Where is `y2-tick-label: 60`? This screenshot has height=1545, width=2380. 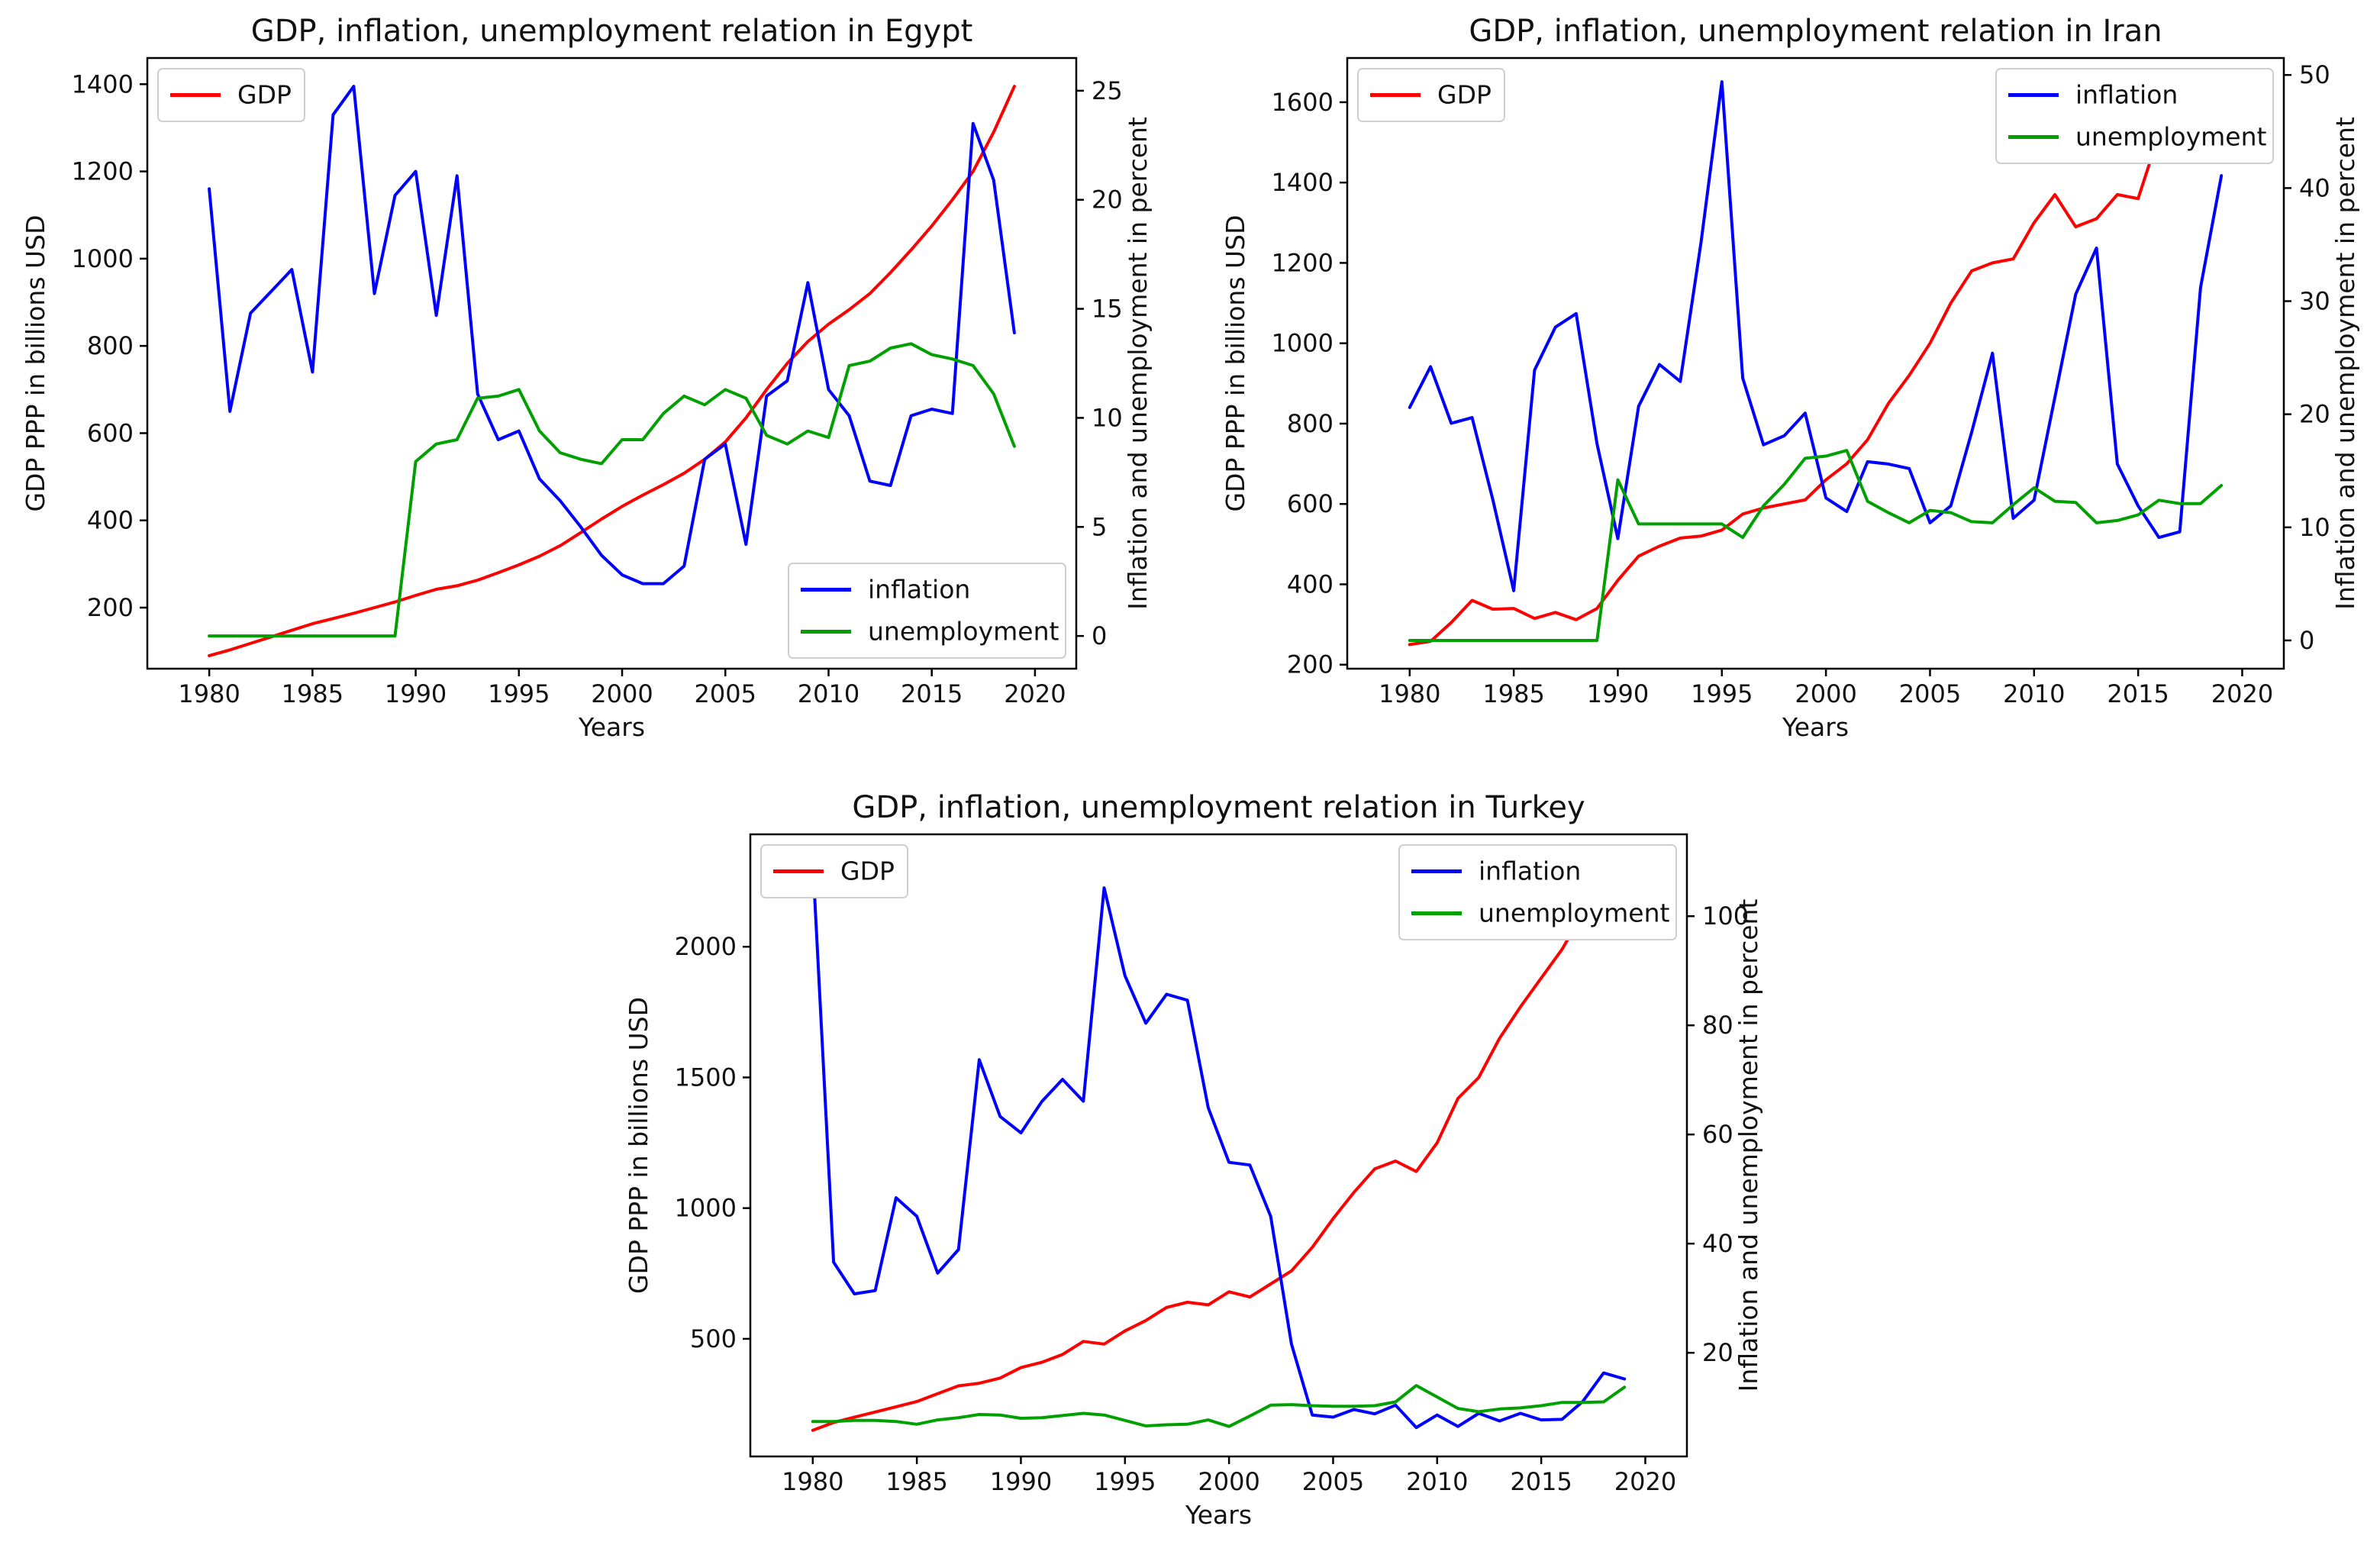
y2-tick-label: 60 is located at coordinates (1717, 1134).